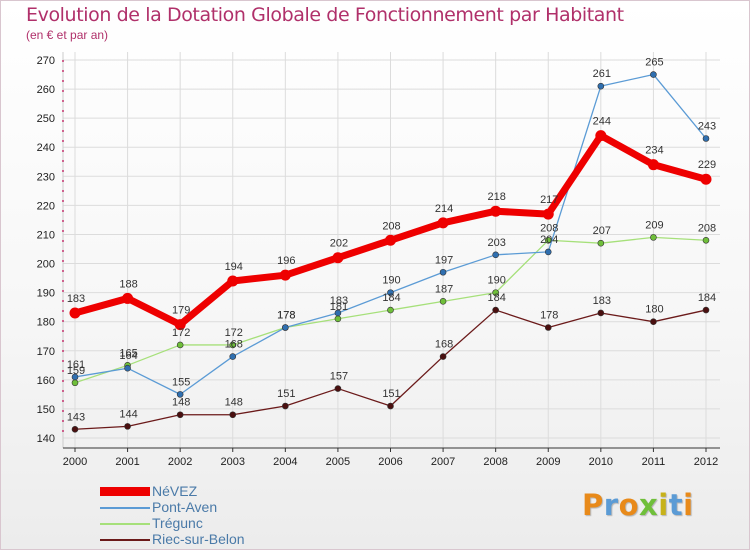  I want to click on x-tick-label: 2011, so click(654, 462).